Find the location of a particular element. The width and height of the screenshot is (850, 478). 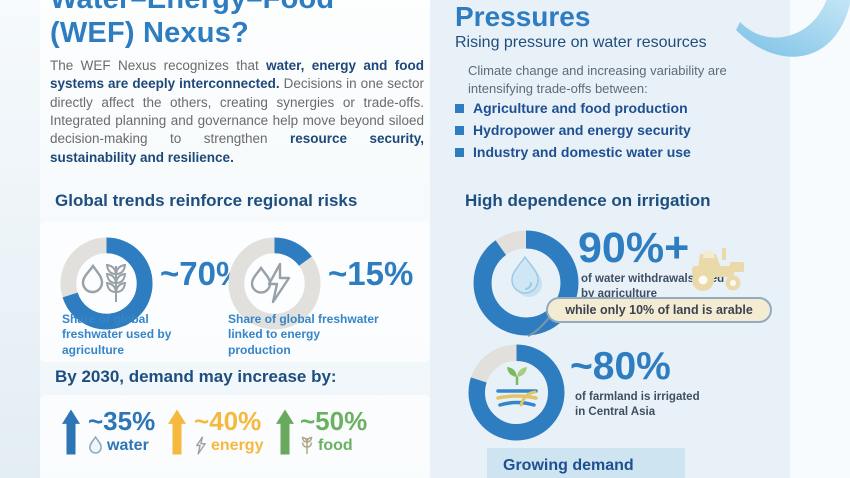

water-drop-wheat-icon is located at coordinates (104, 282).